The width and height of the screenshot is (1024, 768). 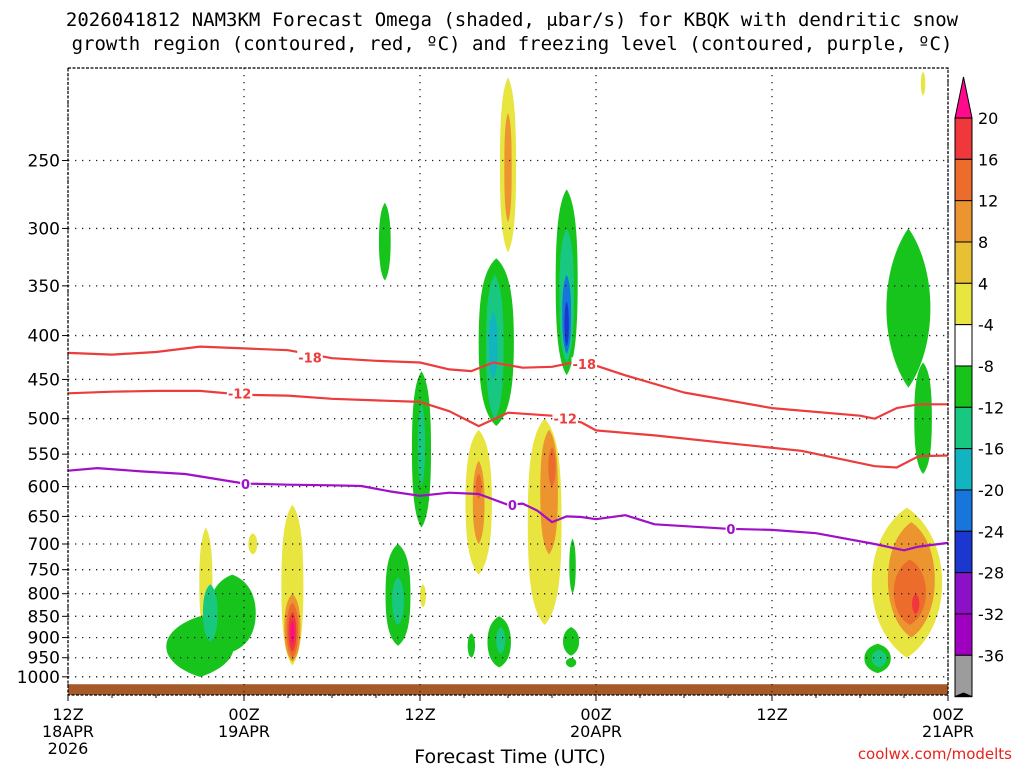 I want to click on y-tick-label: 600, so click(x=44, y=488).